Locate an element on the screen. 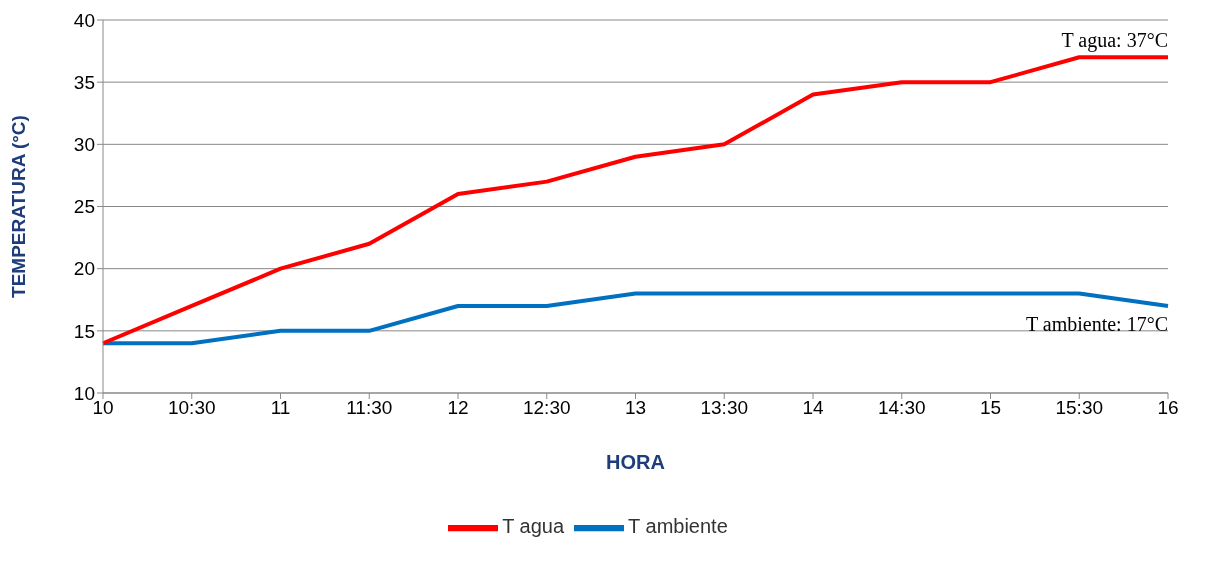 This screenshot has width=1206, height=571. y-tick-label: 30 is located at coordinates (84, 145).